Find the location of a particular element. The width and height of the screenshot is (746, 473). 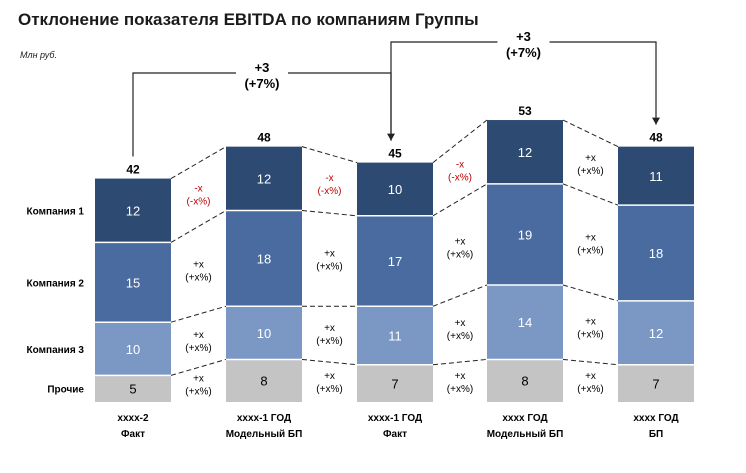

segment-value-label: 14 is located at coordinates (525, 322).